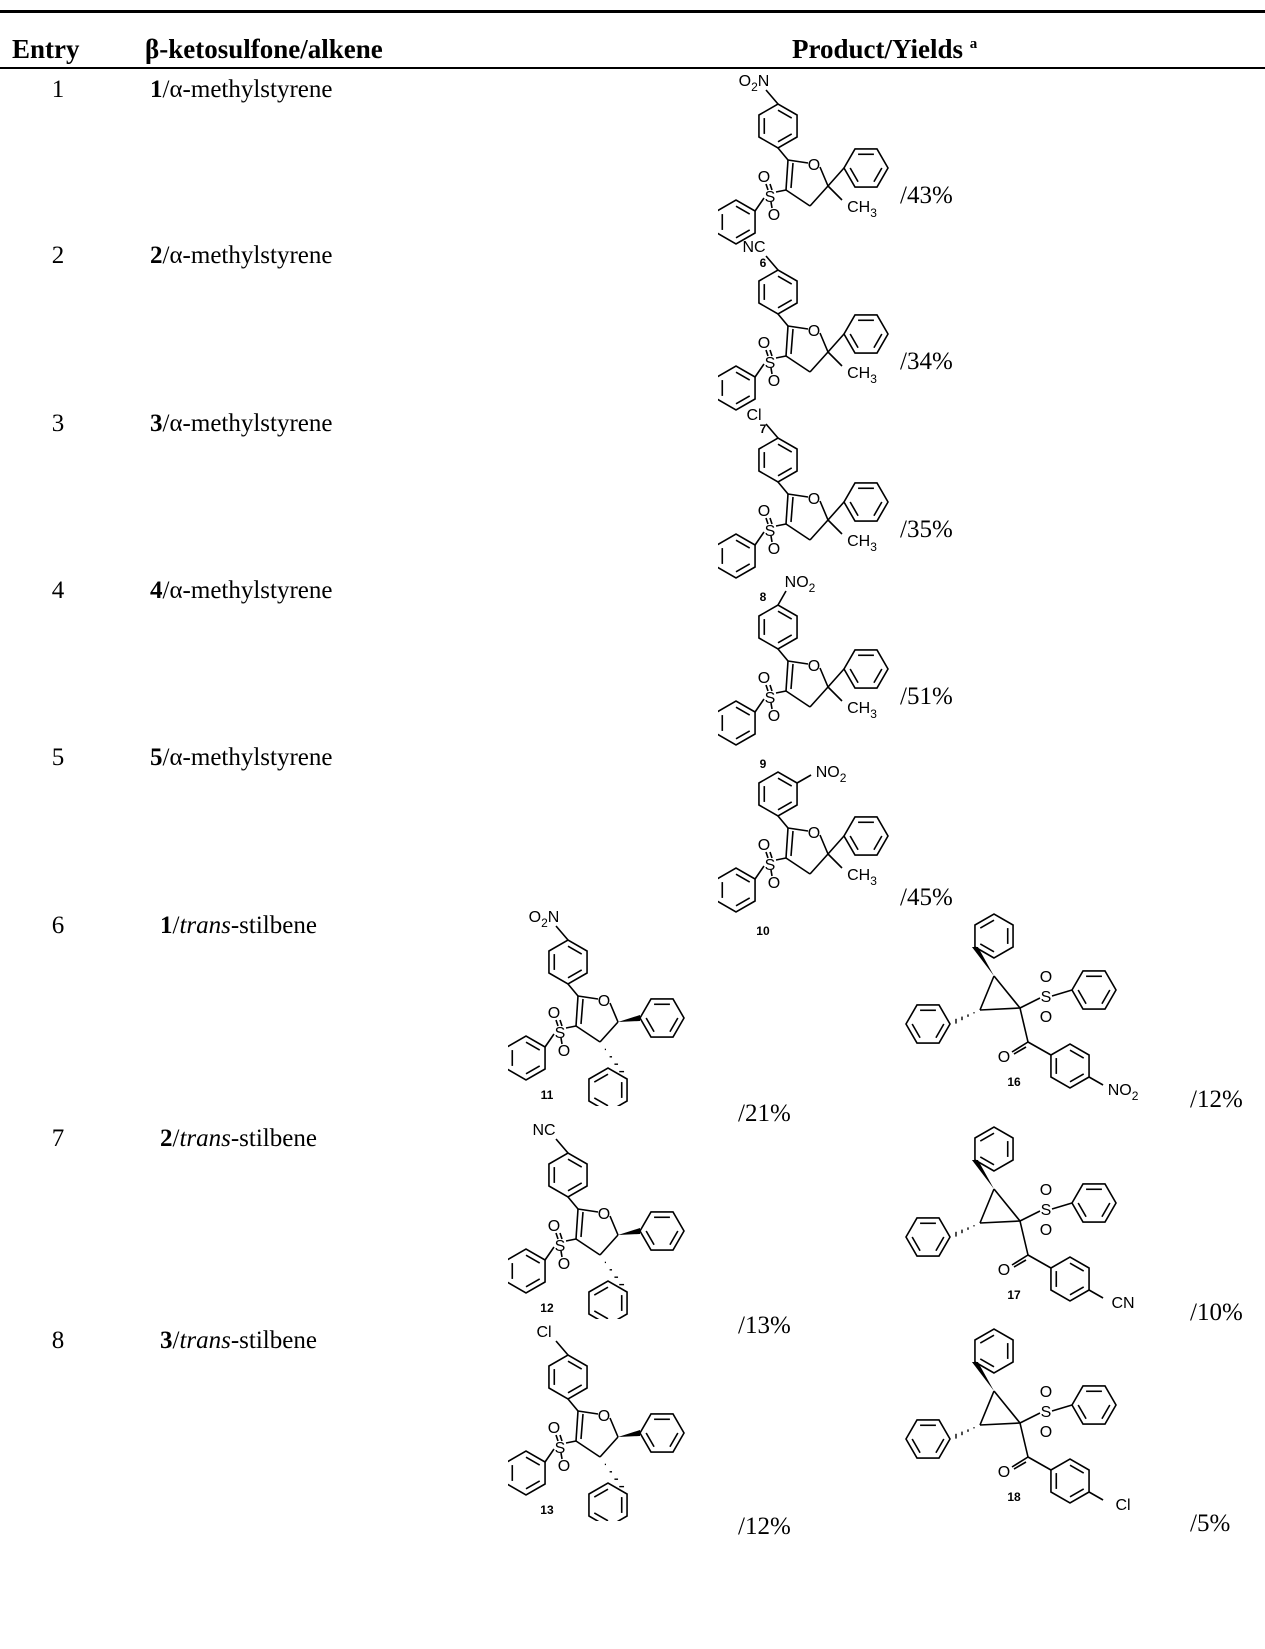  What do you see at coordinates (1122, 1303) in the screenshot?
I see `substituent-label: CN` at bounding box center [1122, 1303].